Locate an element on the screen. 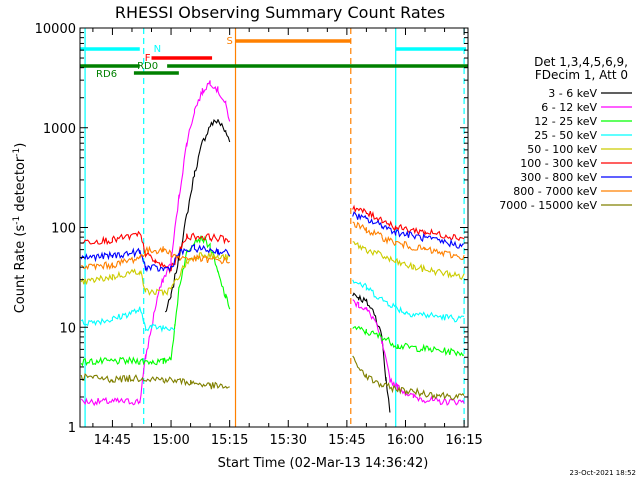 The image size is (640, 480). y-tick-label-1: 1 is located at coordinates (72, 428).